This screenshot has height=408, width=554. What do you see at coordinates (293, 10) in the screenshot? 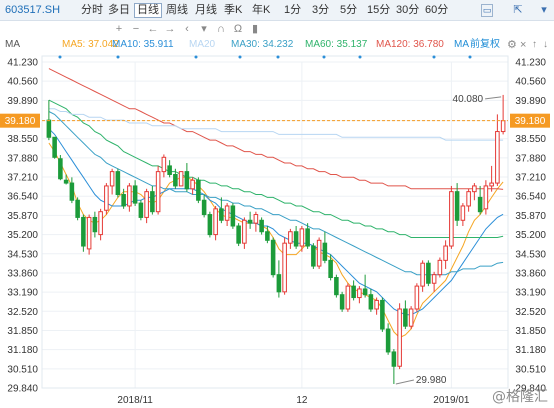
I see `tab-1min: 1分` at bounding box center [293, 10].